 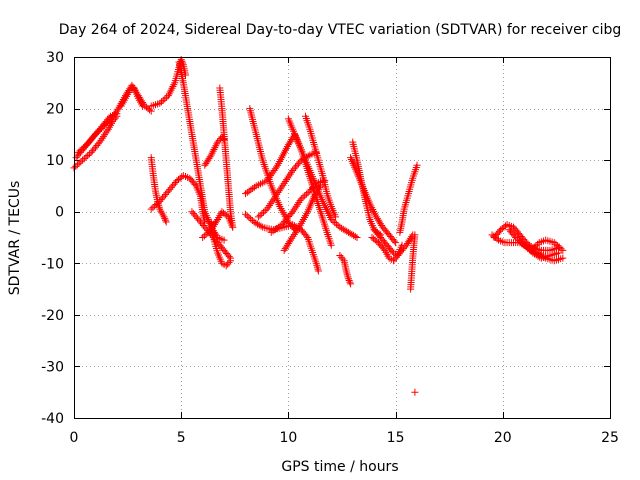 What do you see at coordinates (52, 367) in the screenshot?
I see `y-tick-label: -30` at bounding box center [52, 367].